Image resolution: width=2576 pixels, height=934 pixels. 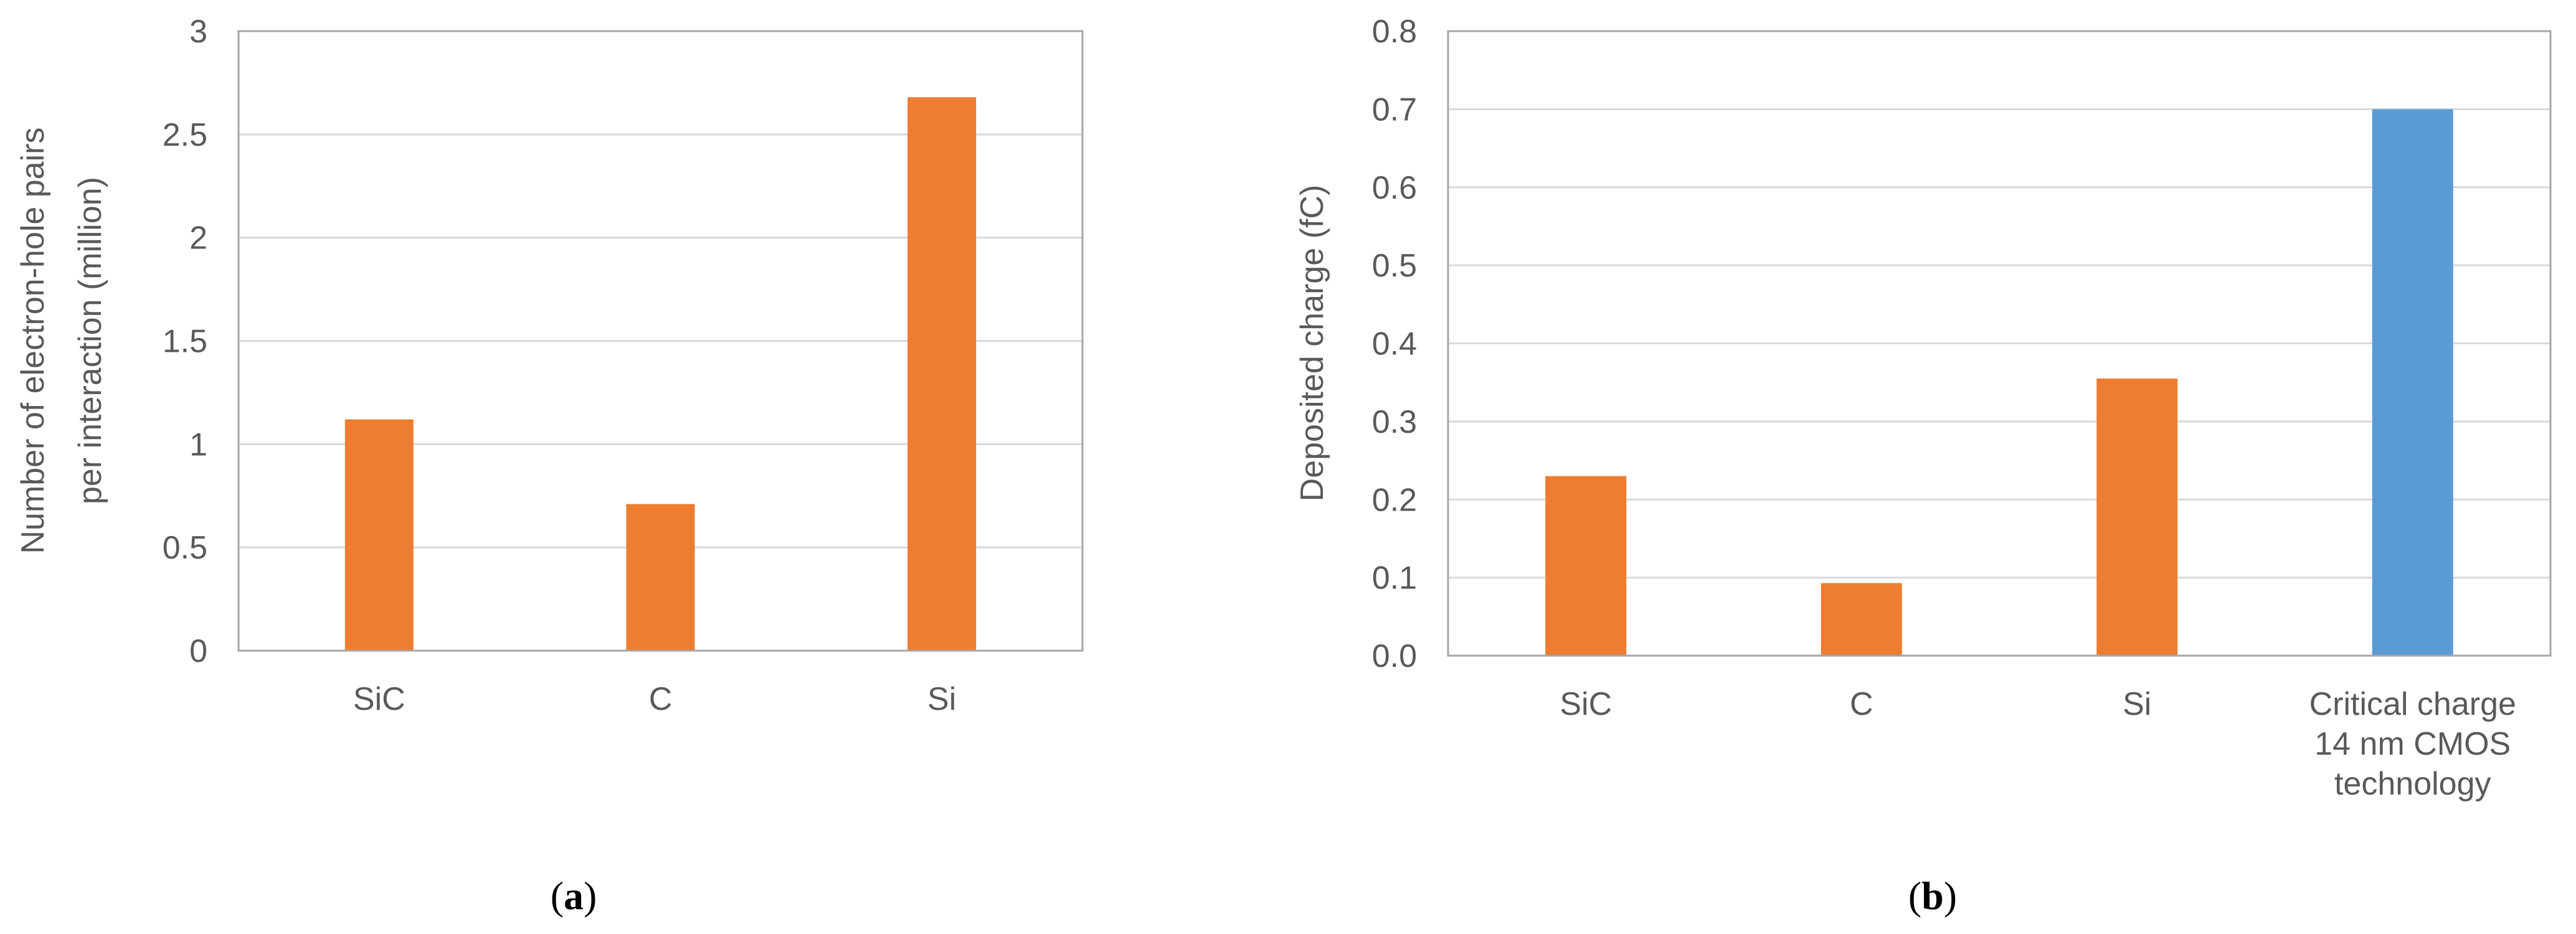 What do you see at coordinates (1312, 343) in the screenshot?
I see `y-axis-title: Deposited charge (fC)` at bounding box center [1312, 343].